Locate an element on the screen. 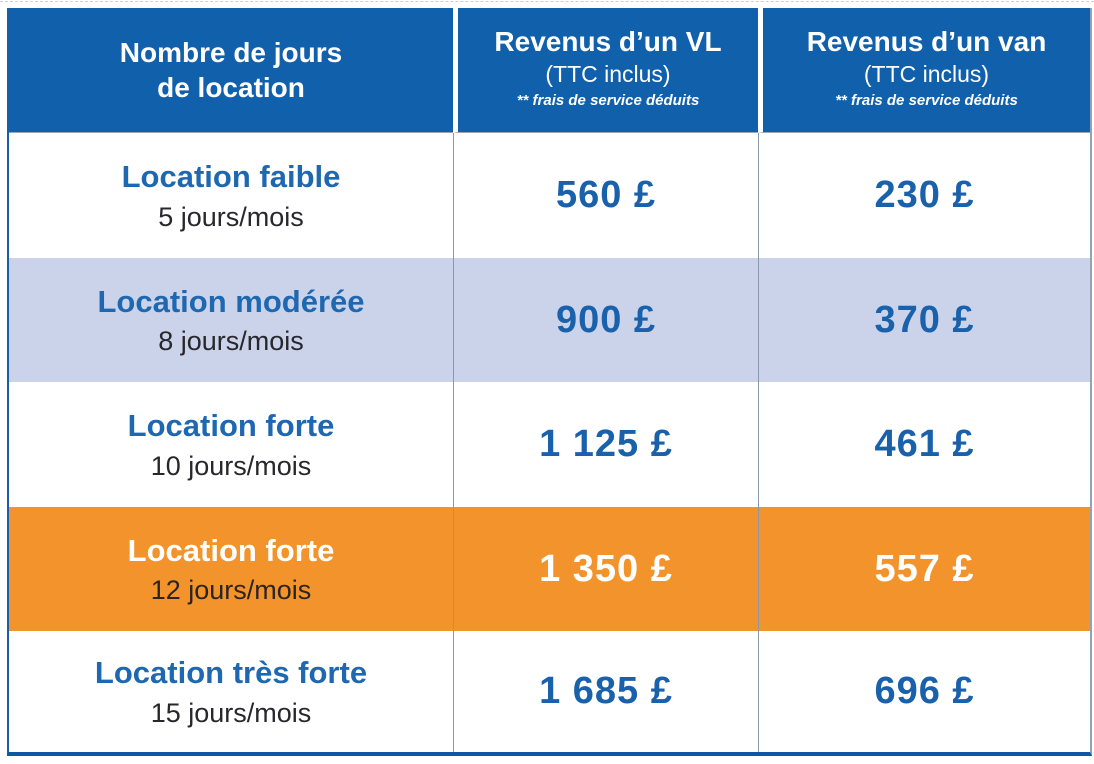 The height and width of the screenshot is (764, 1094). van-value: 370 £ is located at coordinates (924, 319).